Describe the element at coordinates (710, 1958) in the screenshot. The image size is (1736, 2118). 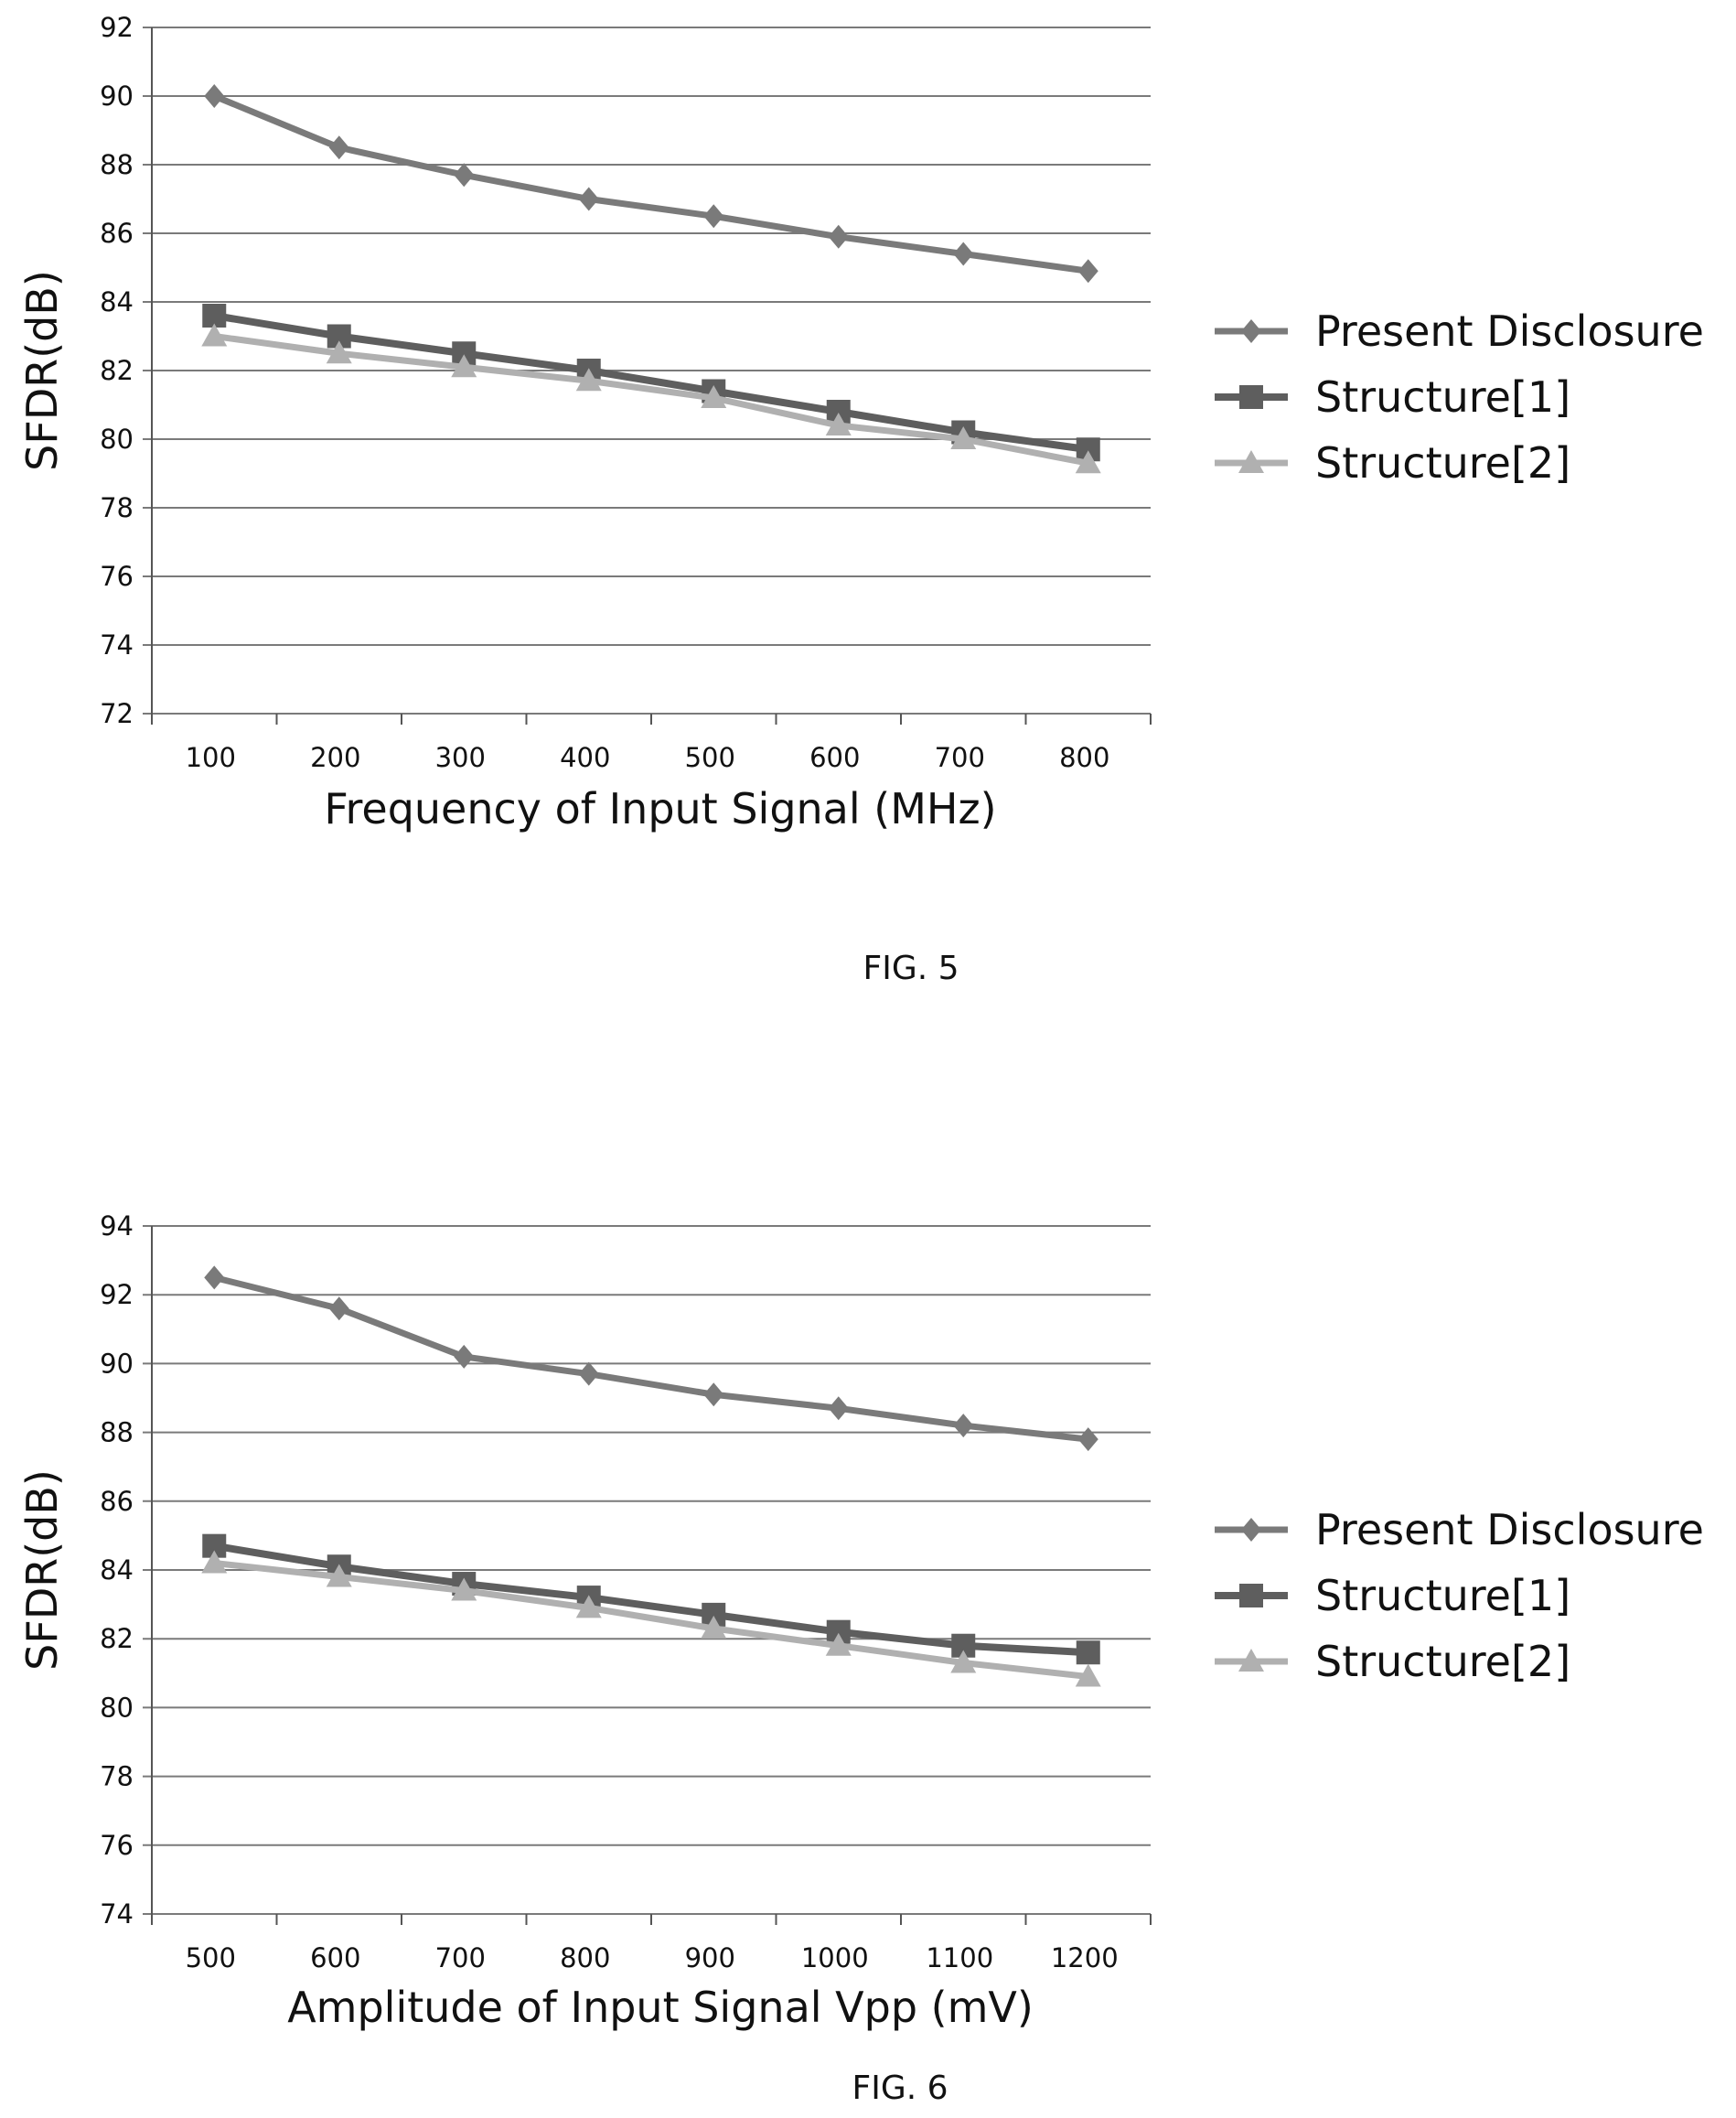
I see `x-tick-label: 900` at that location.